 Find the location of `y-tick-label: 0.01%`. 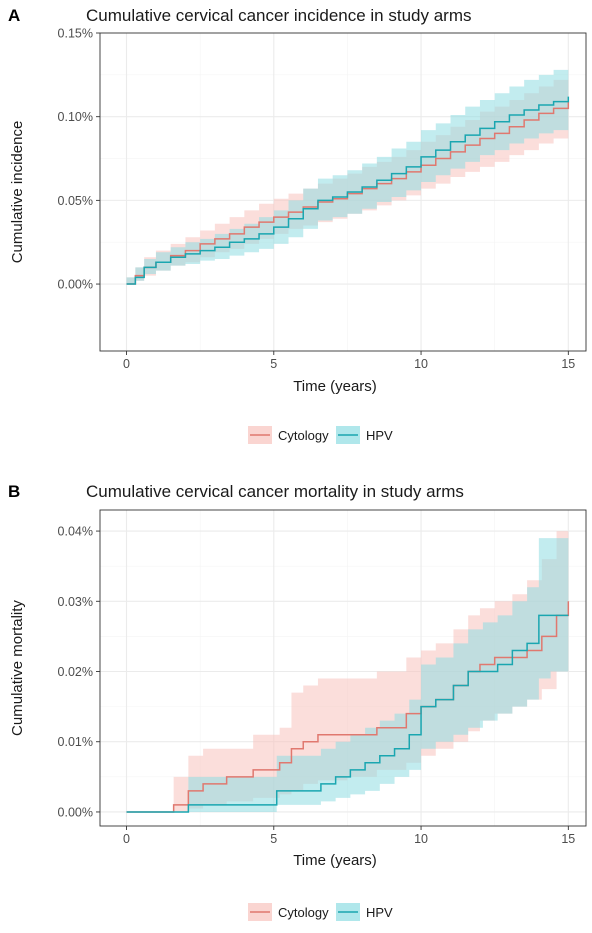

y-tick-label: 0.01% is located at coordinates (75, 742).